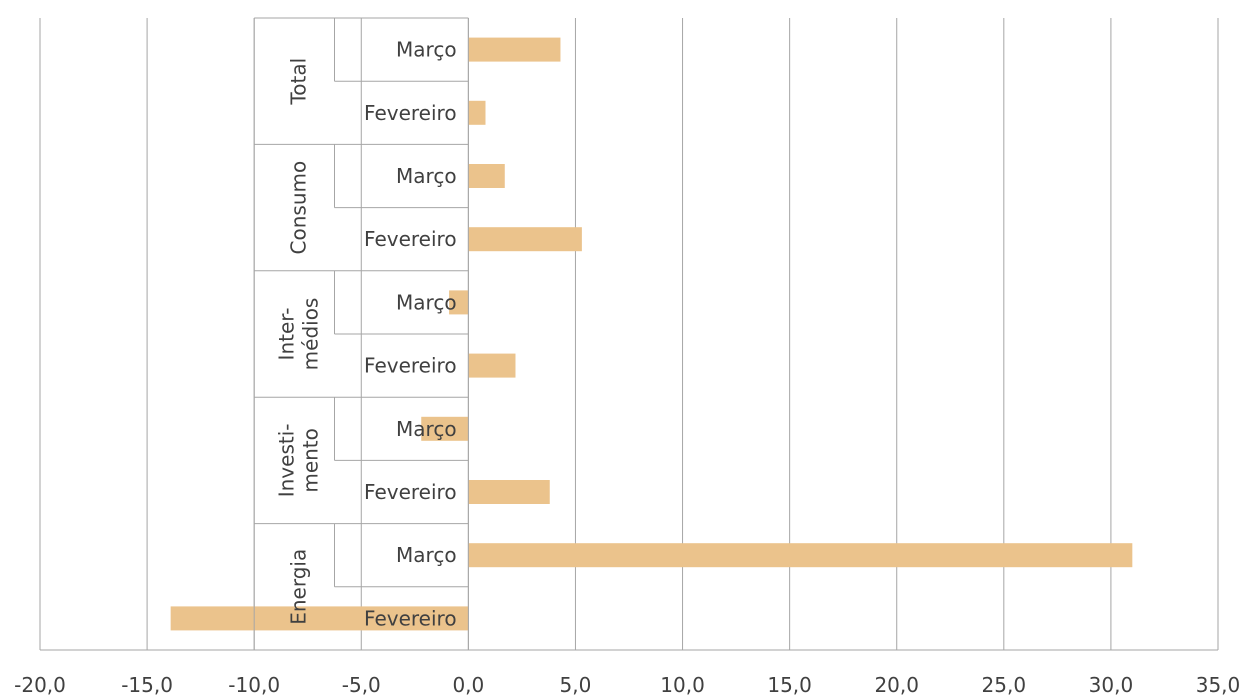 This screenshot has width=1239, height=697. Describe the element at coordinates (298, 208) in the screenshot. I see `group-label: Consumo` at that location.